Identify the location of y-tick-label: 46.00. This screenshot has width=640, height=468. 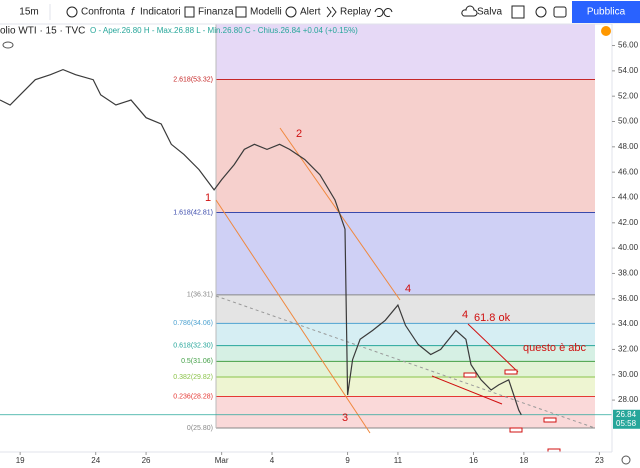
(628, 171).